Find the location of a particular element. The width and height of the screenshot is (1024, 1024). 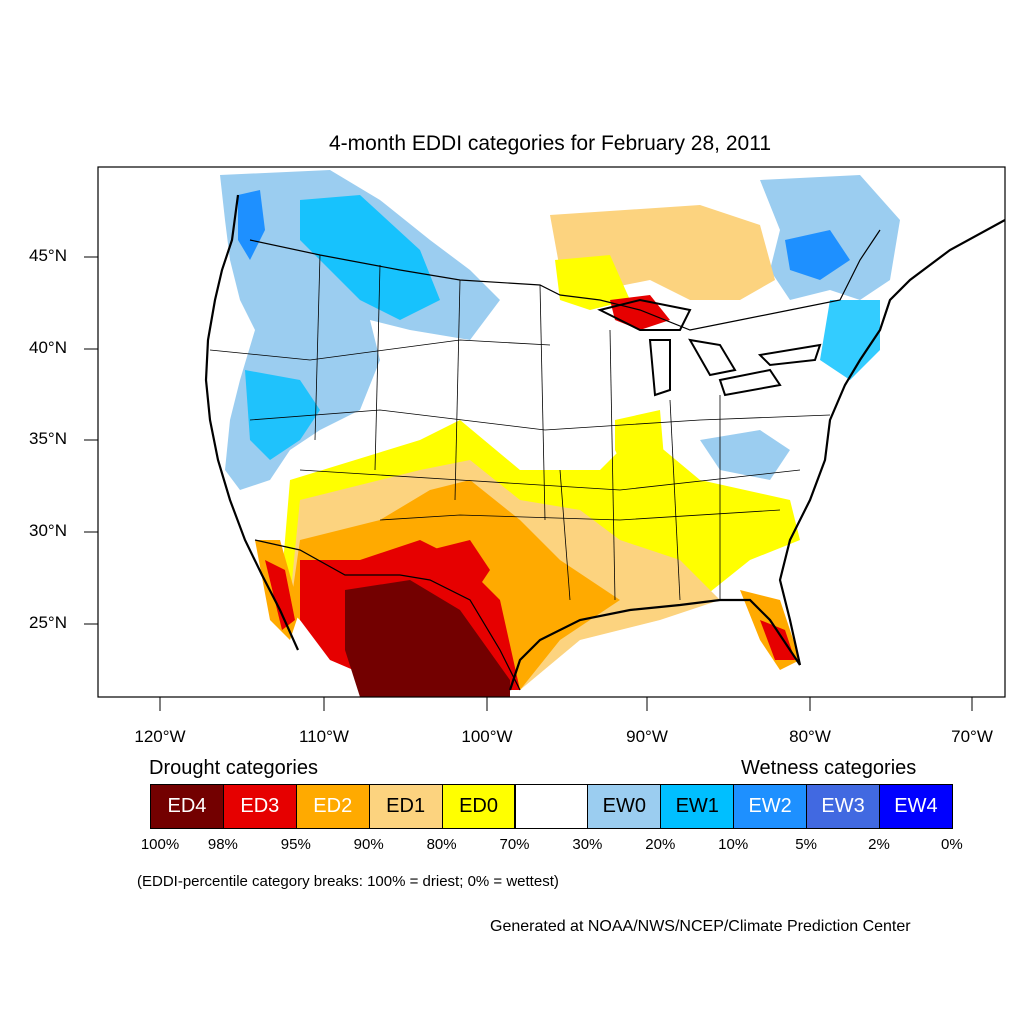

legend-break-label: 10% is located at coordinates (733, 844).